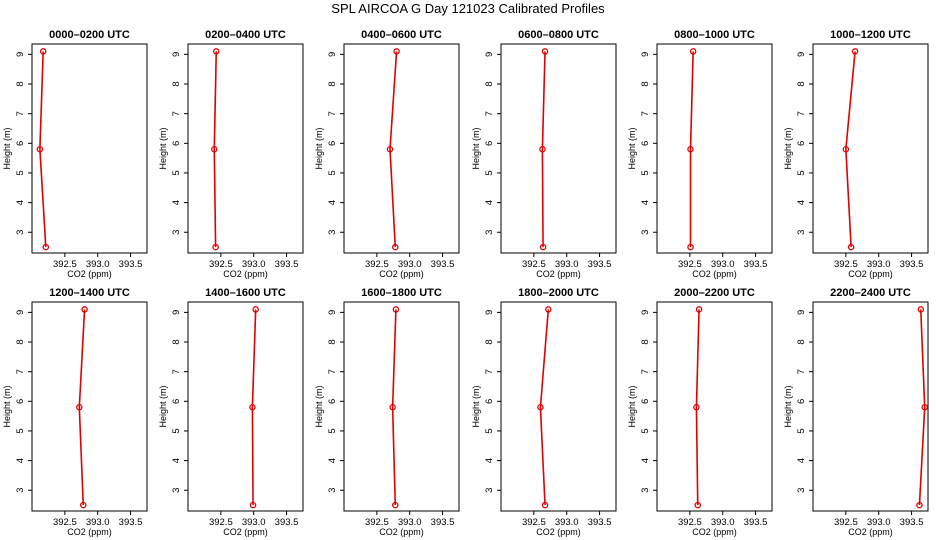 This screenshot has width=936, height=540. I want to click on panel-title: 1400–1600 UTC, so click(245, 293).